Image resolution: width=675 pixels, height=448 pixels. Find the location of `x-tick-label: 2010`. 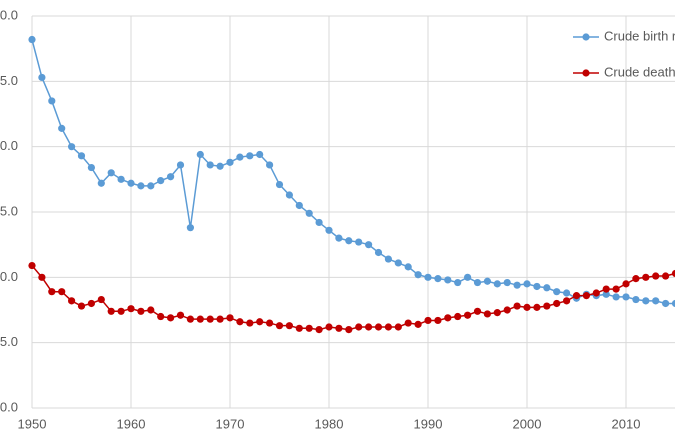

x-tick-label: 2010 is located at coordinates (626, 423).